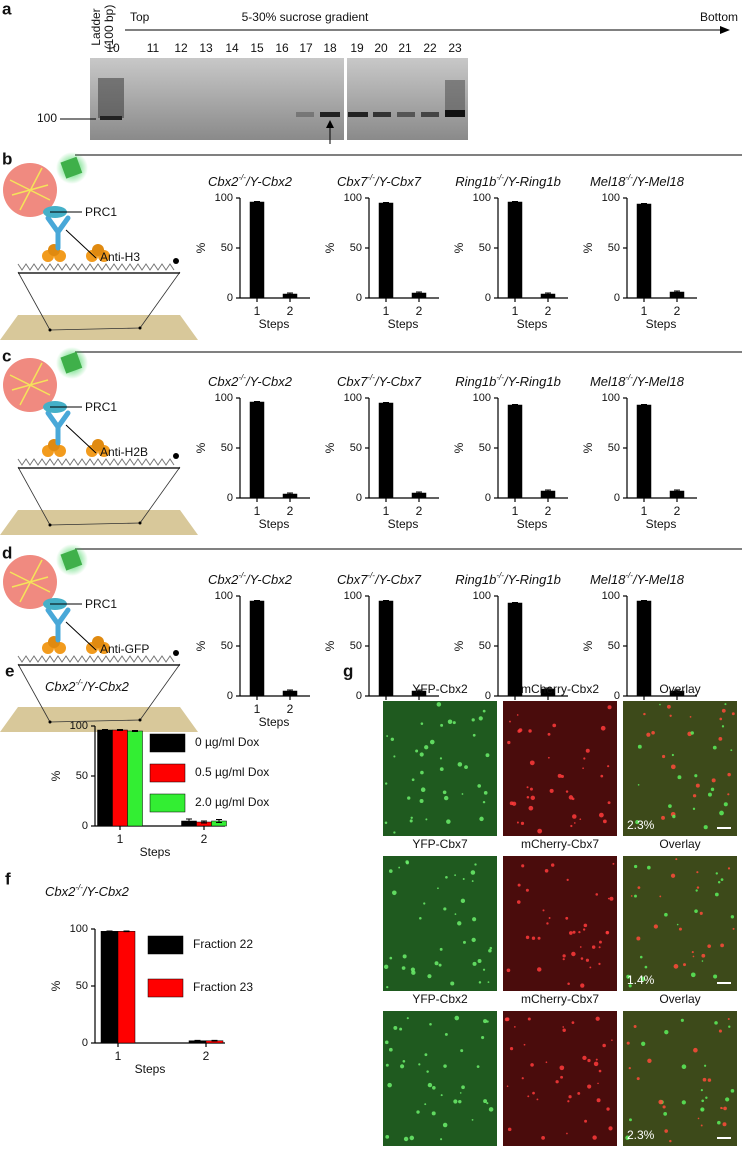 This screenshot has width=745, height=1161. I want to click on title-construct: /Y-Cbx7, so click(398, 381).